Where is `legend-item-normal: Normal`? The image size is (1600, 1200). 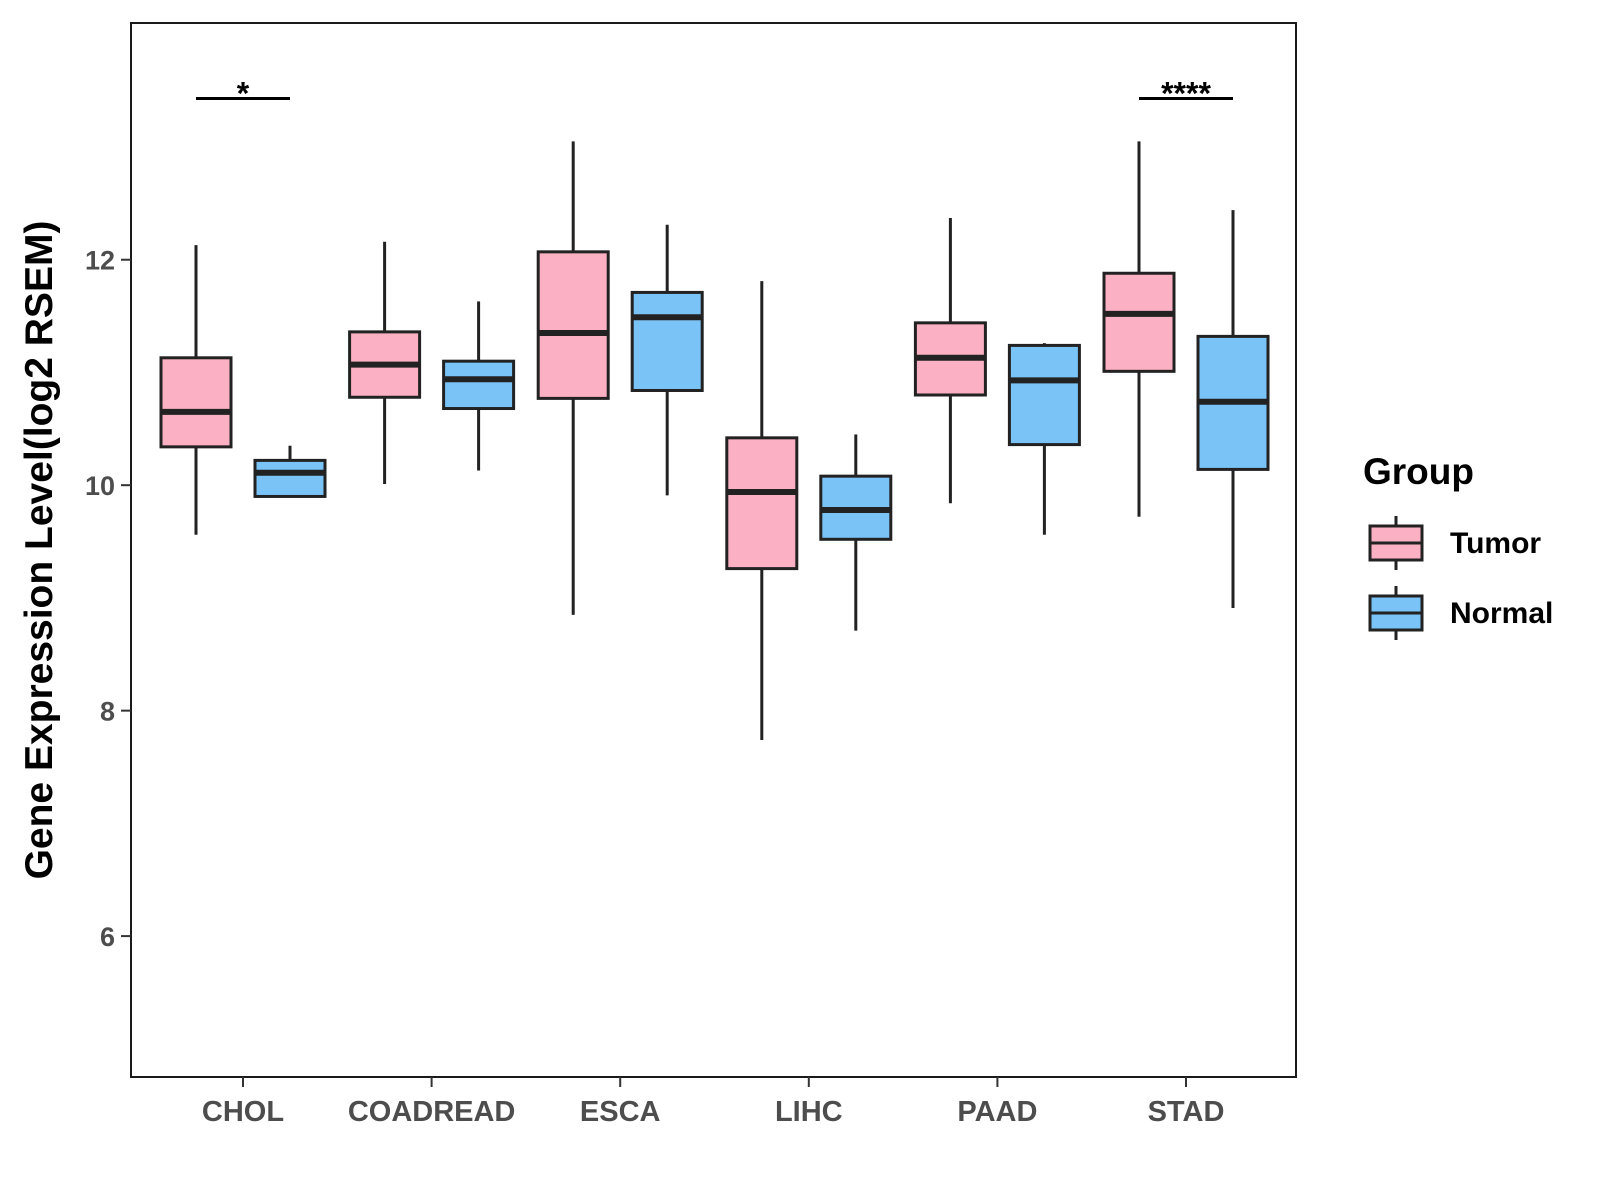 legend-item-normal: Normal is located at coordinates (1460, 613).